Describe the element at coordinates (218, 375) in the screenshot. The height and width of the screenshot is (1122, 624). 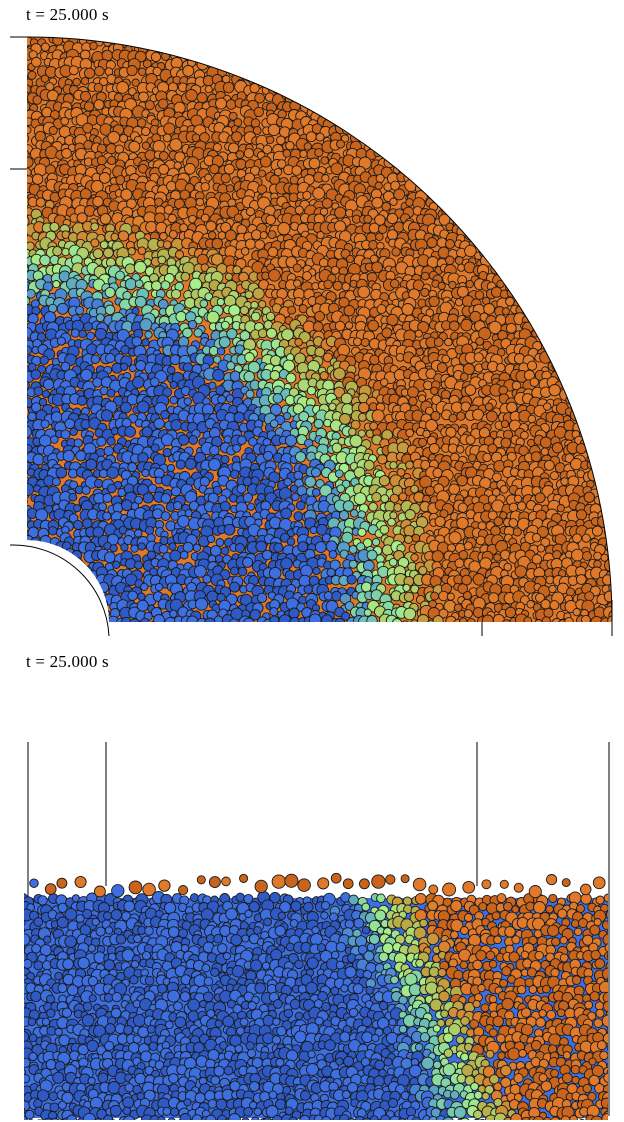
I see `particle-2023` at that location.